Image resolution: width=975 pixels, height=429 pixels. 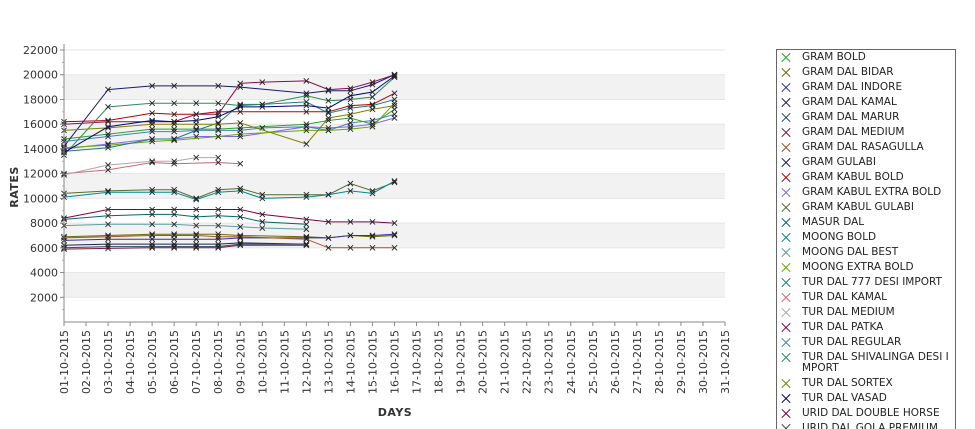 I want to click on legend-label: TUR DAL REGULAR, so click(x=852, y=342).